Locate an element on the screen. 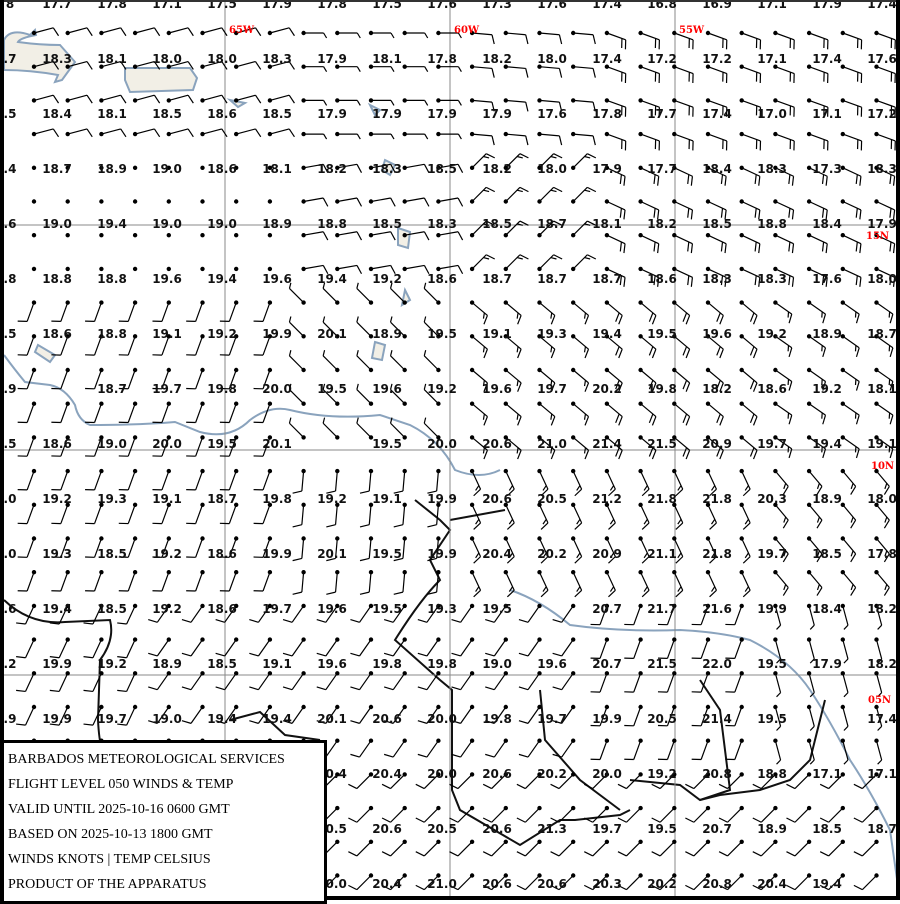  temperature-value-partial: .9 is located at coordinates (10, 389).